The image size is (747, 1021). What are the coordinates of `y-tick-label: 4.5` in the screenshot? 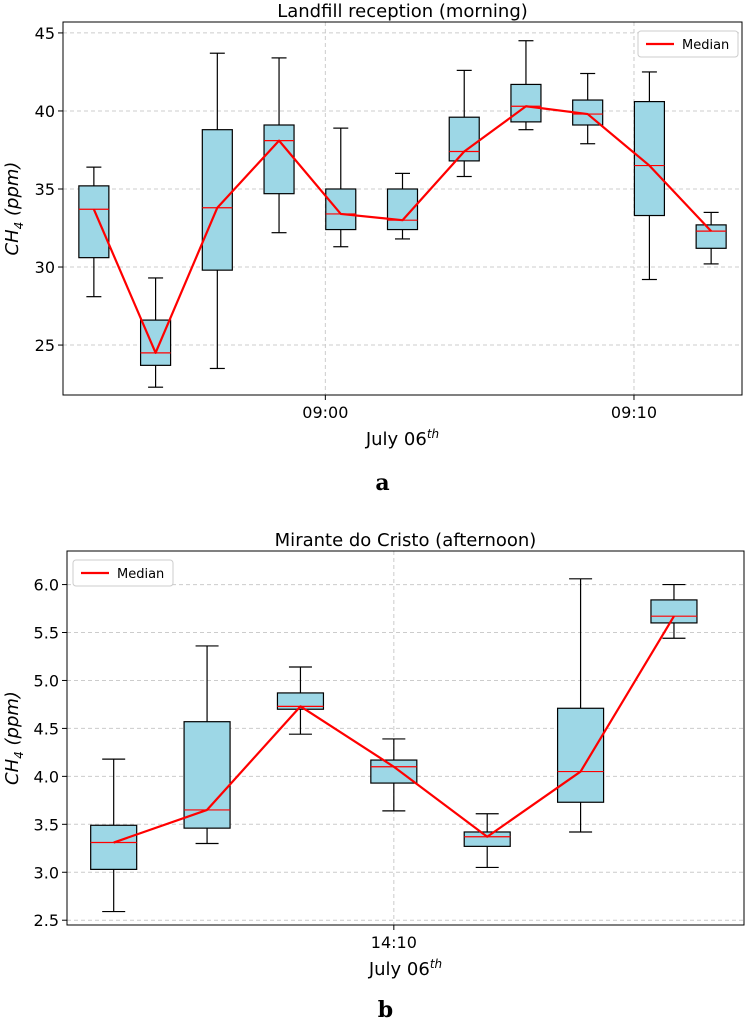 It's located at (46, 728).